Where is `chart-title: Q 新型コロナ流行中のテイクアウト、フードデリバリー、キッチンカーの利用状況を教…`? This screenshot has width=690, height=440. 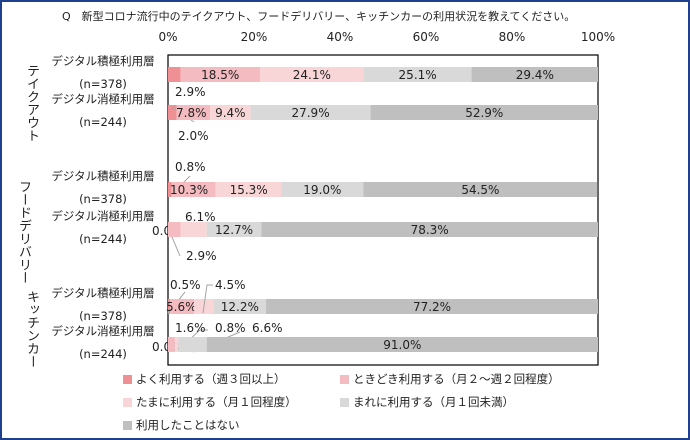 chart-title: Q 新型コロナ流行中のテイクアウト、フードデリバリー、キッチンカーの利用状況を教… is located at coordinates (319, 16).